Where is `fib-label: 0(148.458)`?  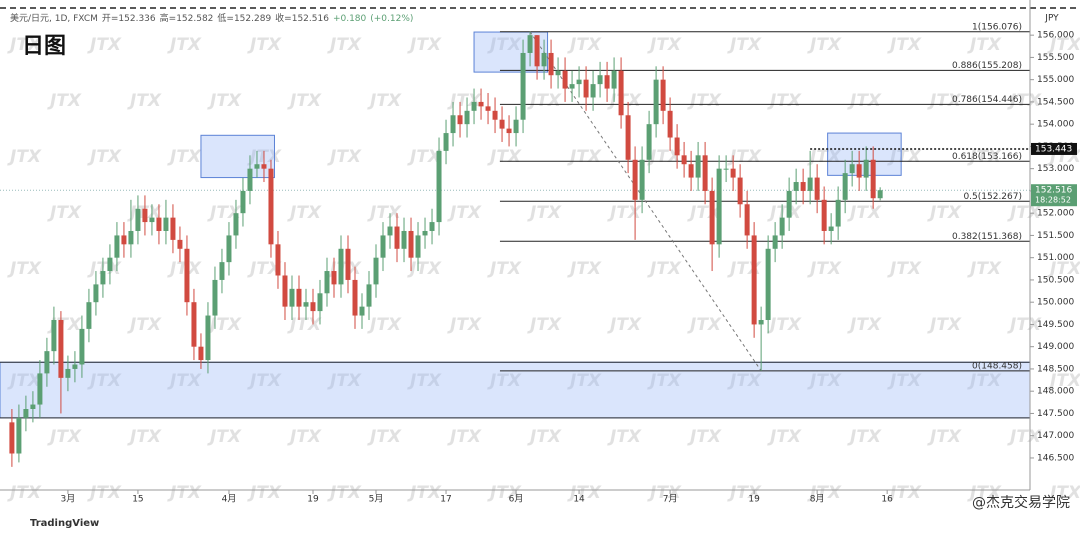 fib-label: 0(148.458) is located at coordinates (997, 366).